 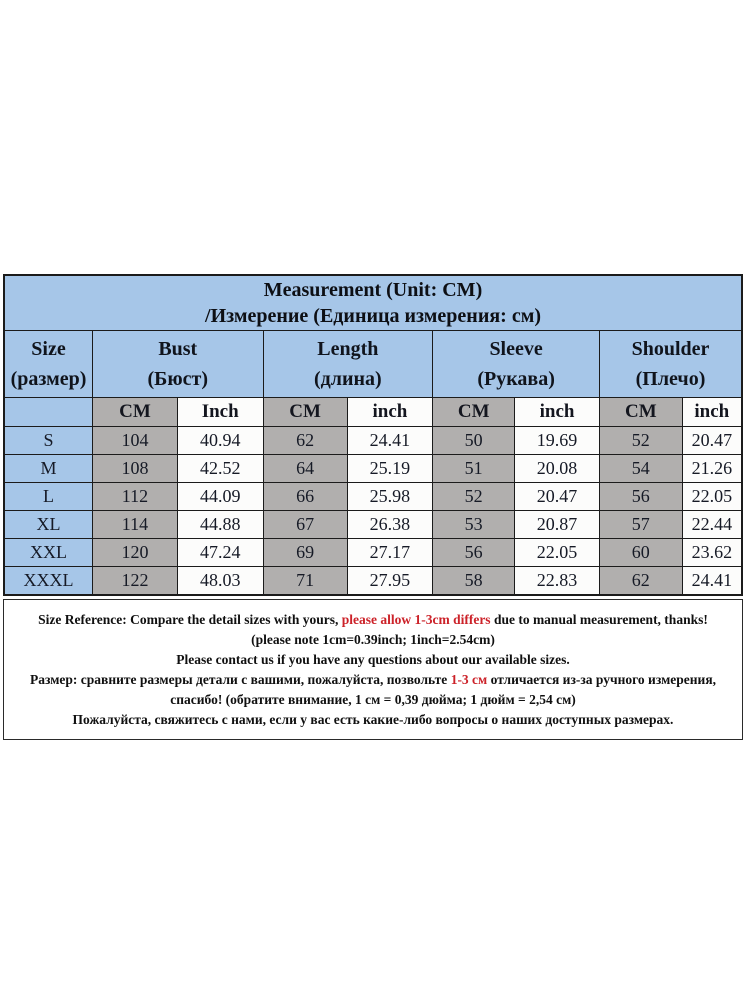 I want to click on value-cell: 40.94, so click(x=220, y=440).